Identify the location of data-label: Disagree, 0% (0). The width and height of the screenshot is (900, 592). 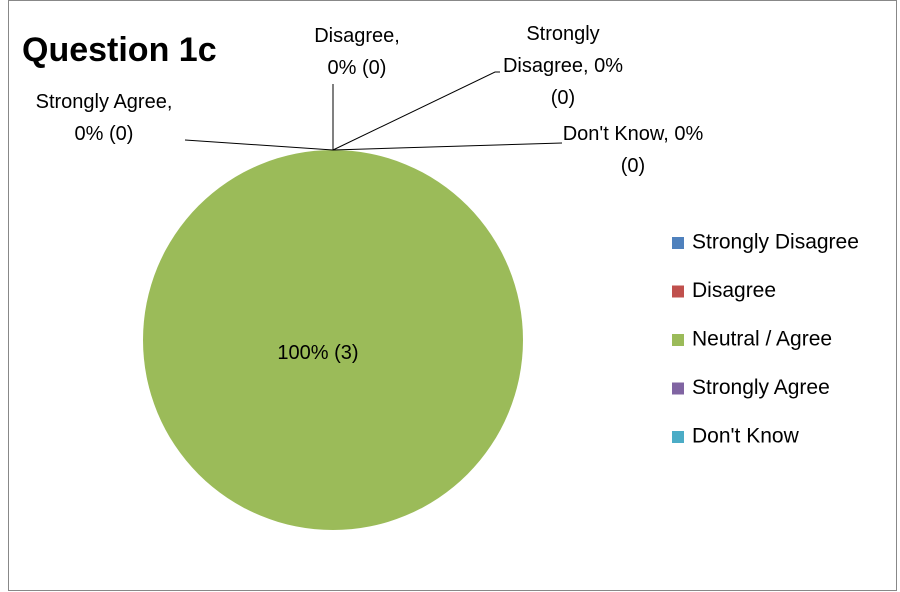
(357, 52).